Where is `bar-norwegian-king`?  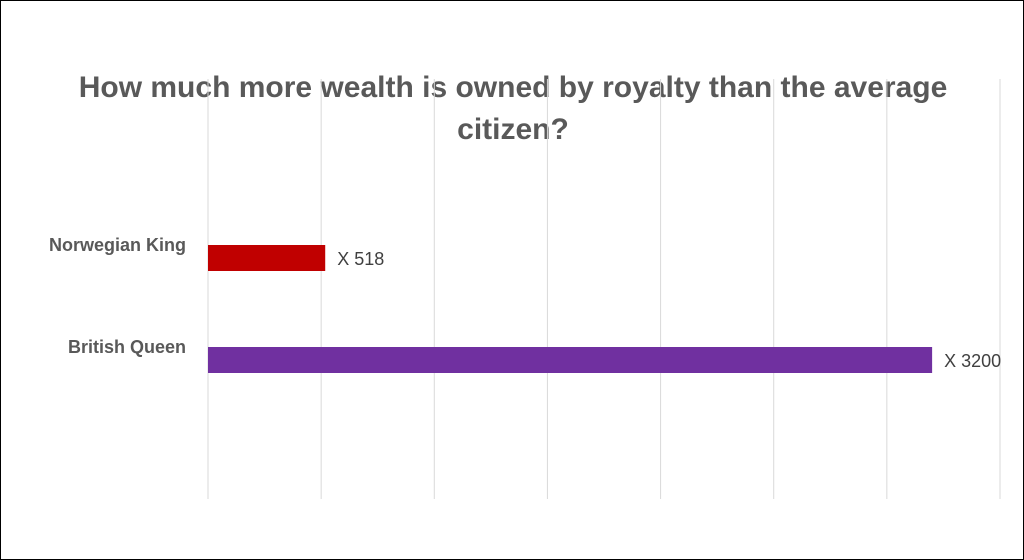
bar-norwegian-king is located at coordinates (267, 258).